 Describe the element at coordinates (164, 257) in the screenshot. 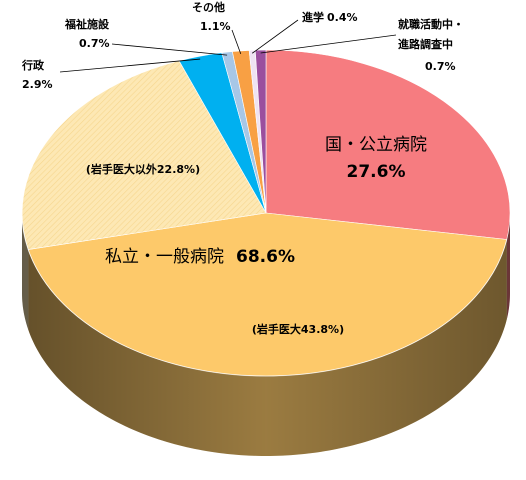

I see `group-name: 私立・一般病院` at that location.